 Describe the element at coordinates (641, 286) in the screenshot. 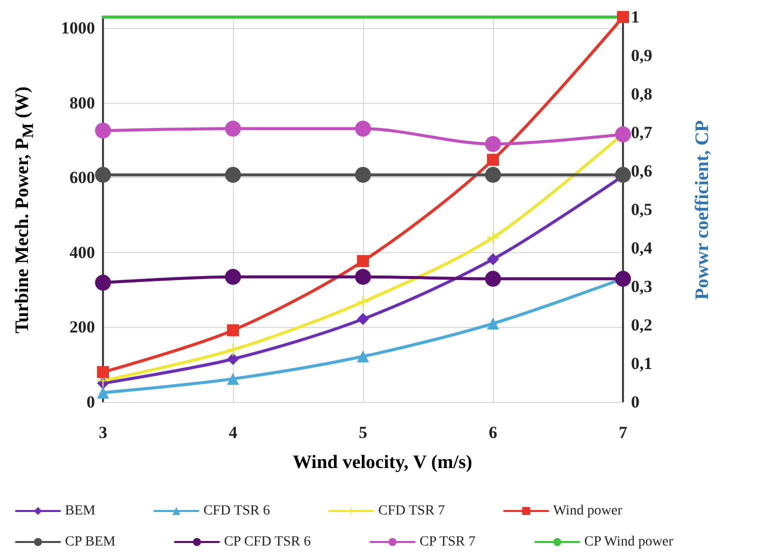

I see `y2-tick-label: 0,3` at that location.